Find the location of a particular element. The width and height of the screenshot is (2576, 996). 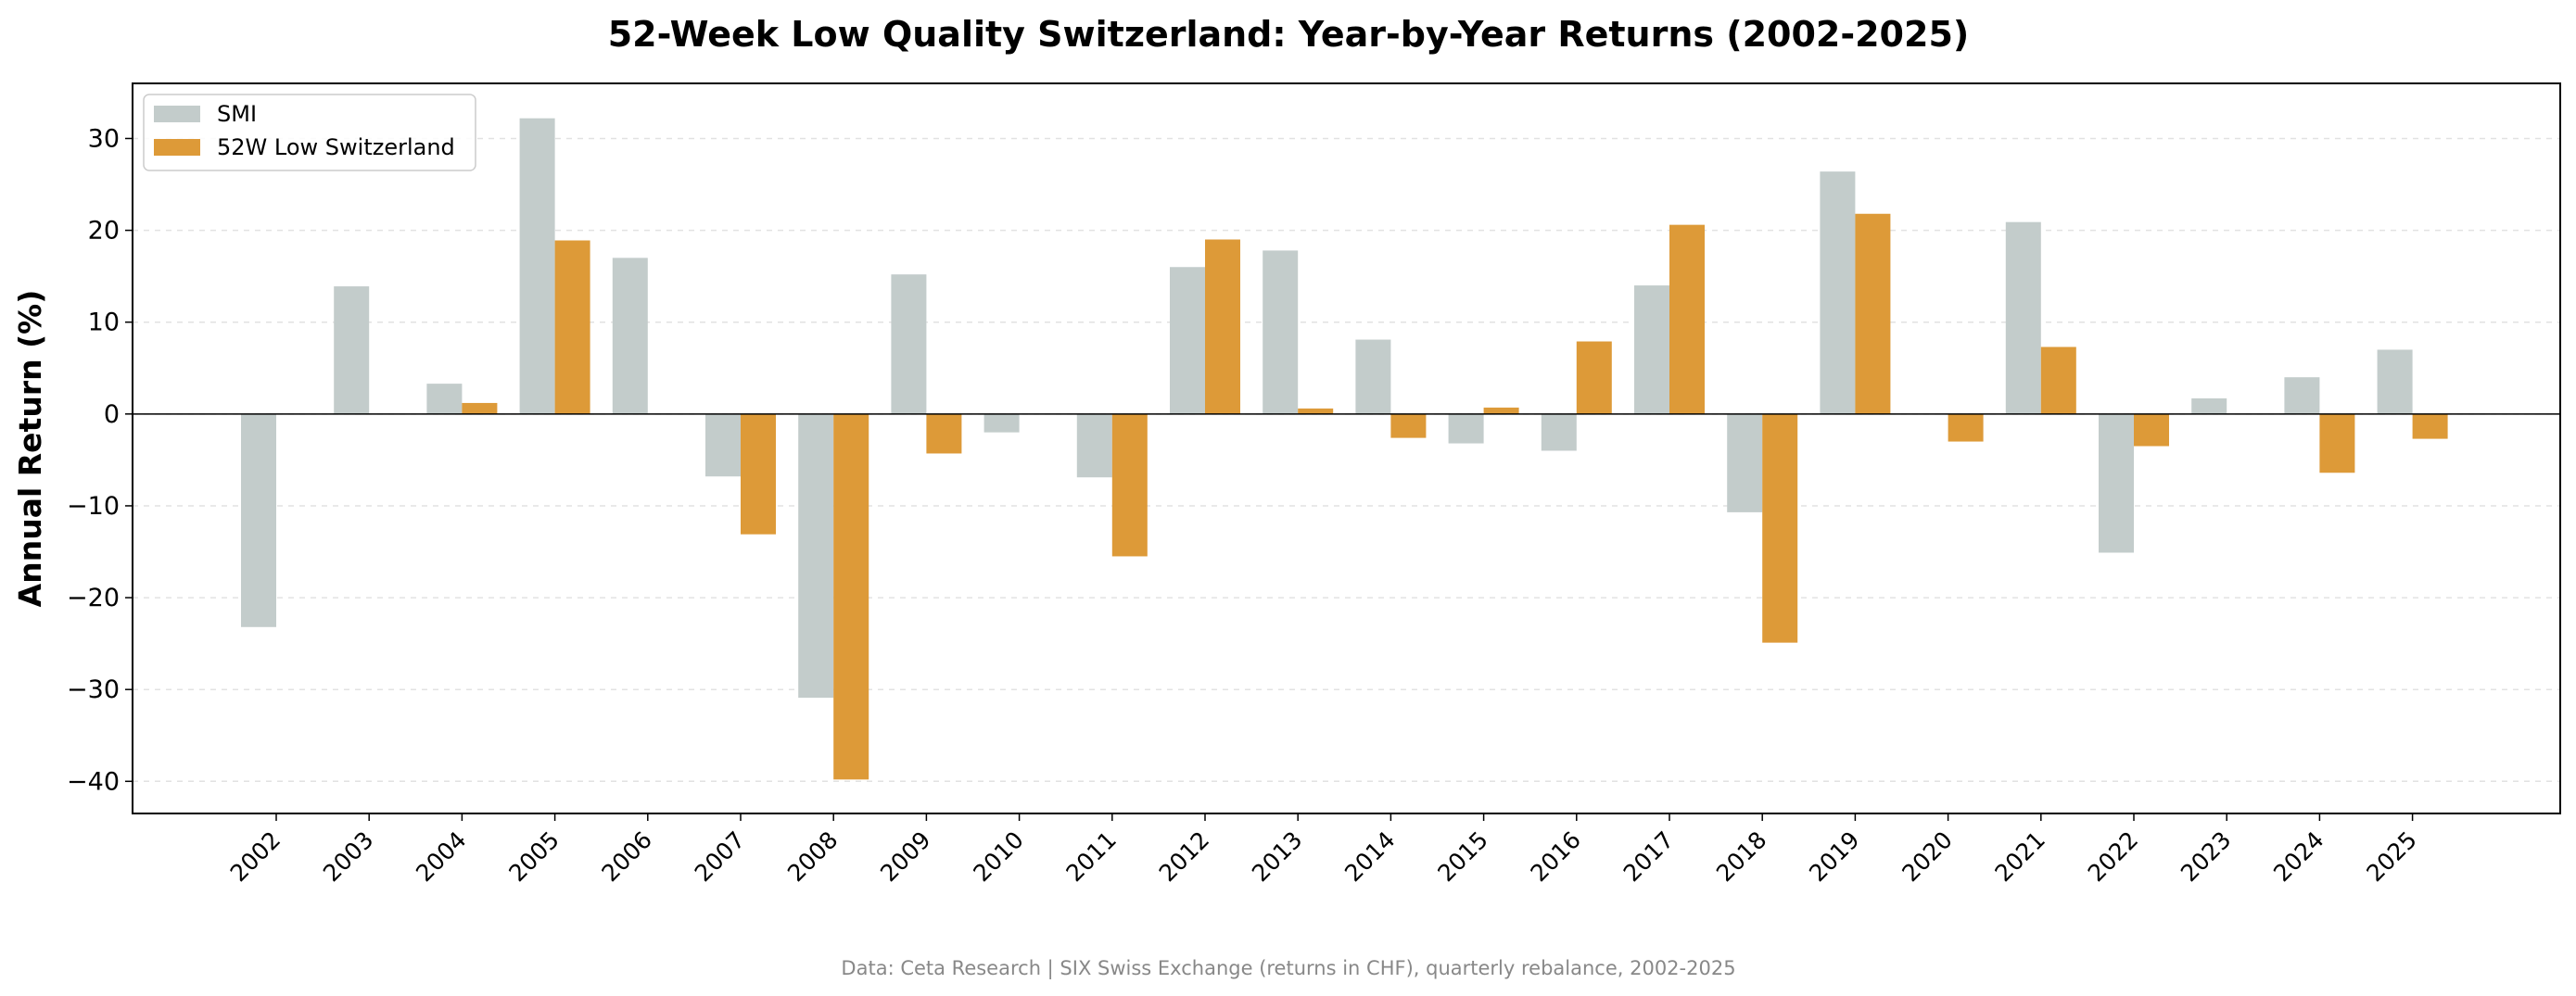

x-tick-label: 2017 is located at coordinates (1648, 856).